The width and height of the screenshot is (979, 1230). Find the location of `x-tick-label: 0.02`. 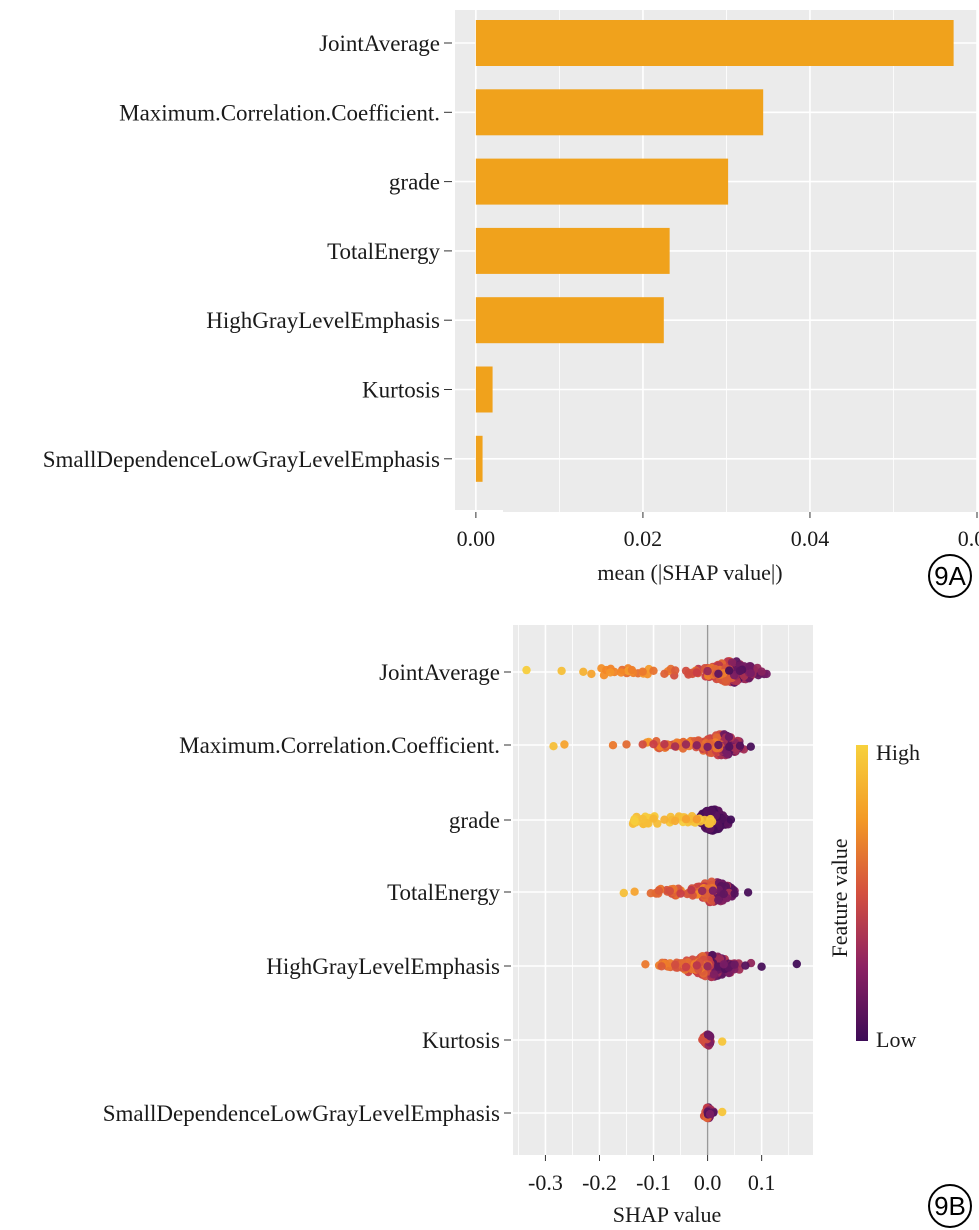

x-tick-label: 0.02 is located at coordinates (643, 538).